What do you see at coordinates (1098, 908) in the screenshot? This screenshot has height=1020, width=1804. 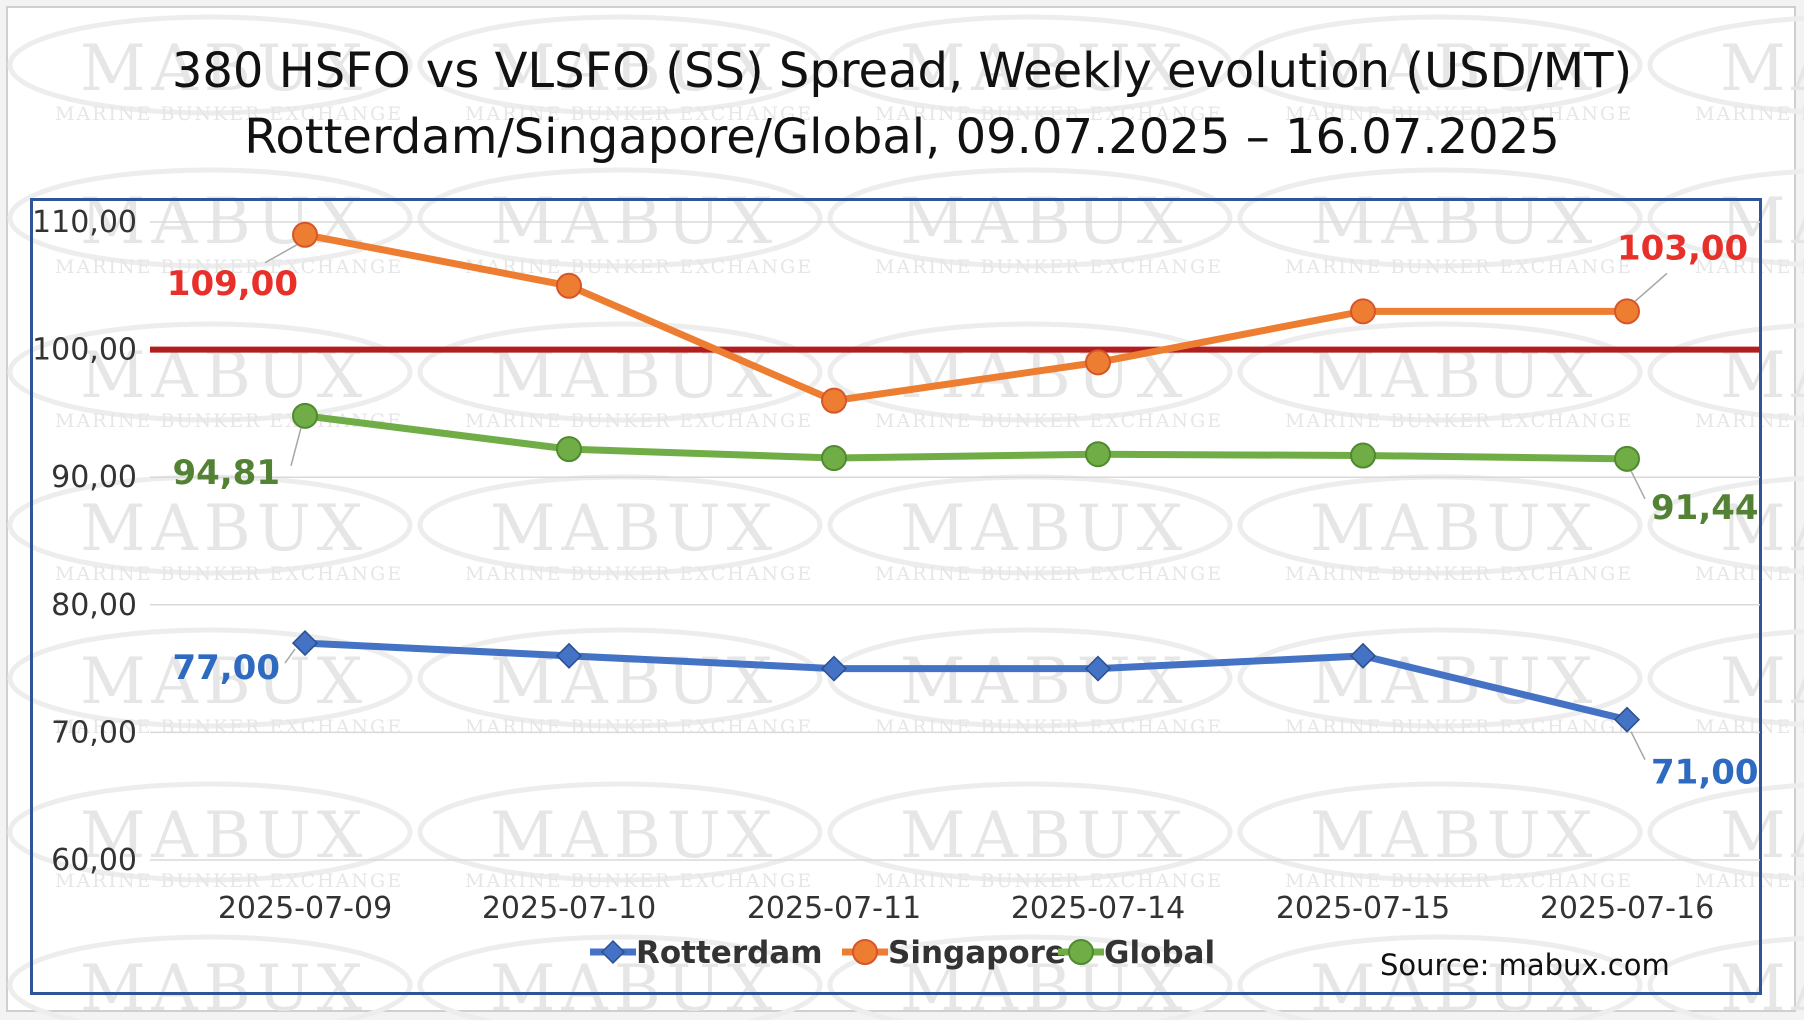 I see `x-tick-label: 2025-07-14` at bounding box center [1098, 908].